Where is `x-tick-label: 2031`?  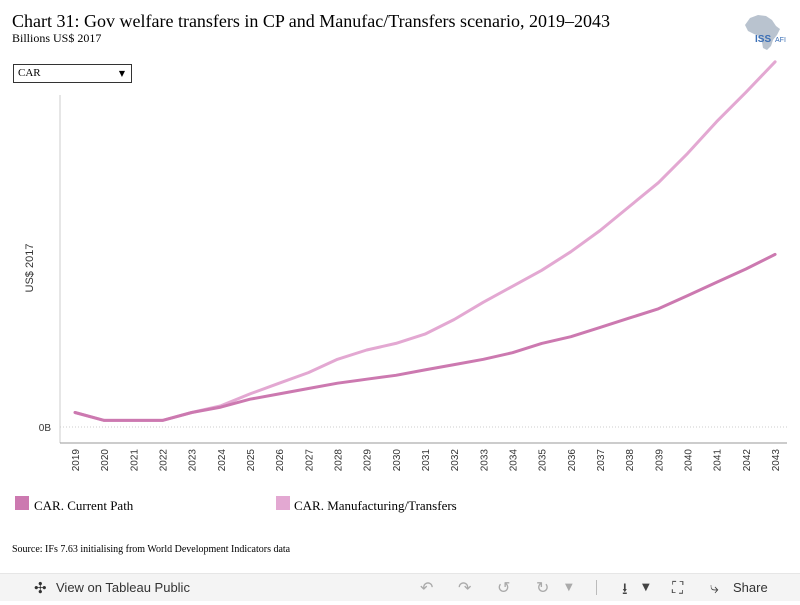 x-tick-label: 2031 is located at coordinates (426, 460).